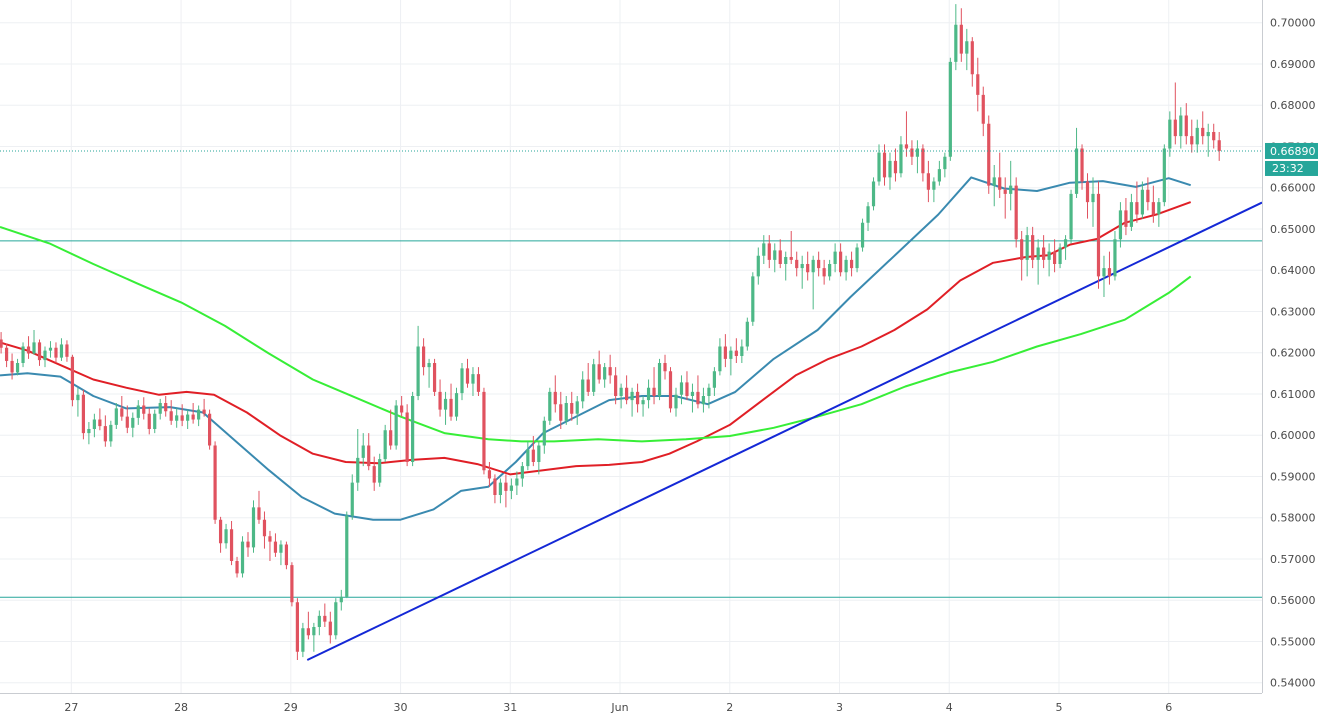 This screenshot has height=718, width=1319. What do you see at coordinates (839, 707) in the screenshot?
I see `time-tick-label: 3` at bounding box center [839, 707].